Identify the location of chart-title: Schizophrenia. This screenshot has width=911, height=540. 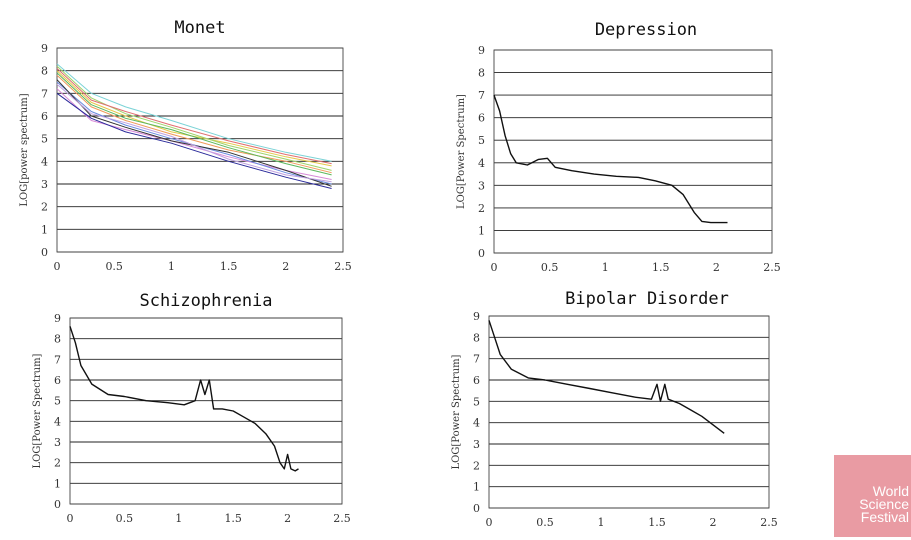
(205, 301).